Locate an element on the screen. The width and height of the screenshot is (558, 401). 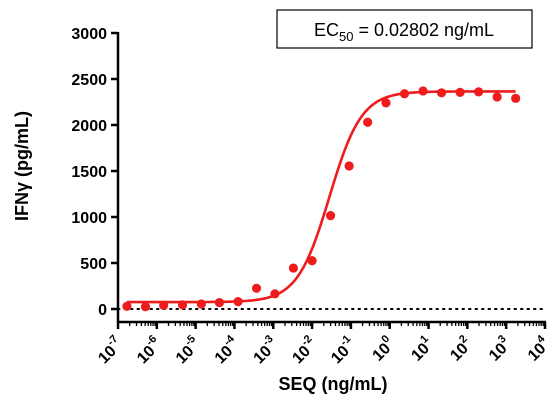
y-tick-label-0: 0 is located at coordinates (102, 310).